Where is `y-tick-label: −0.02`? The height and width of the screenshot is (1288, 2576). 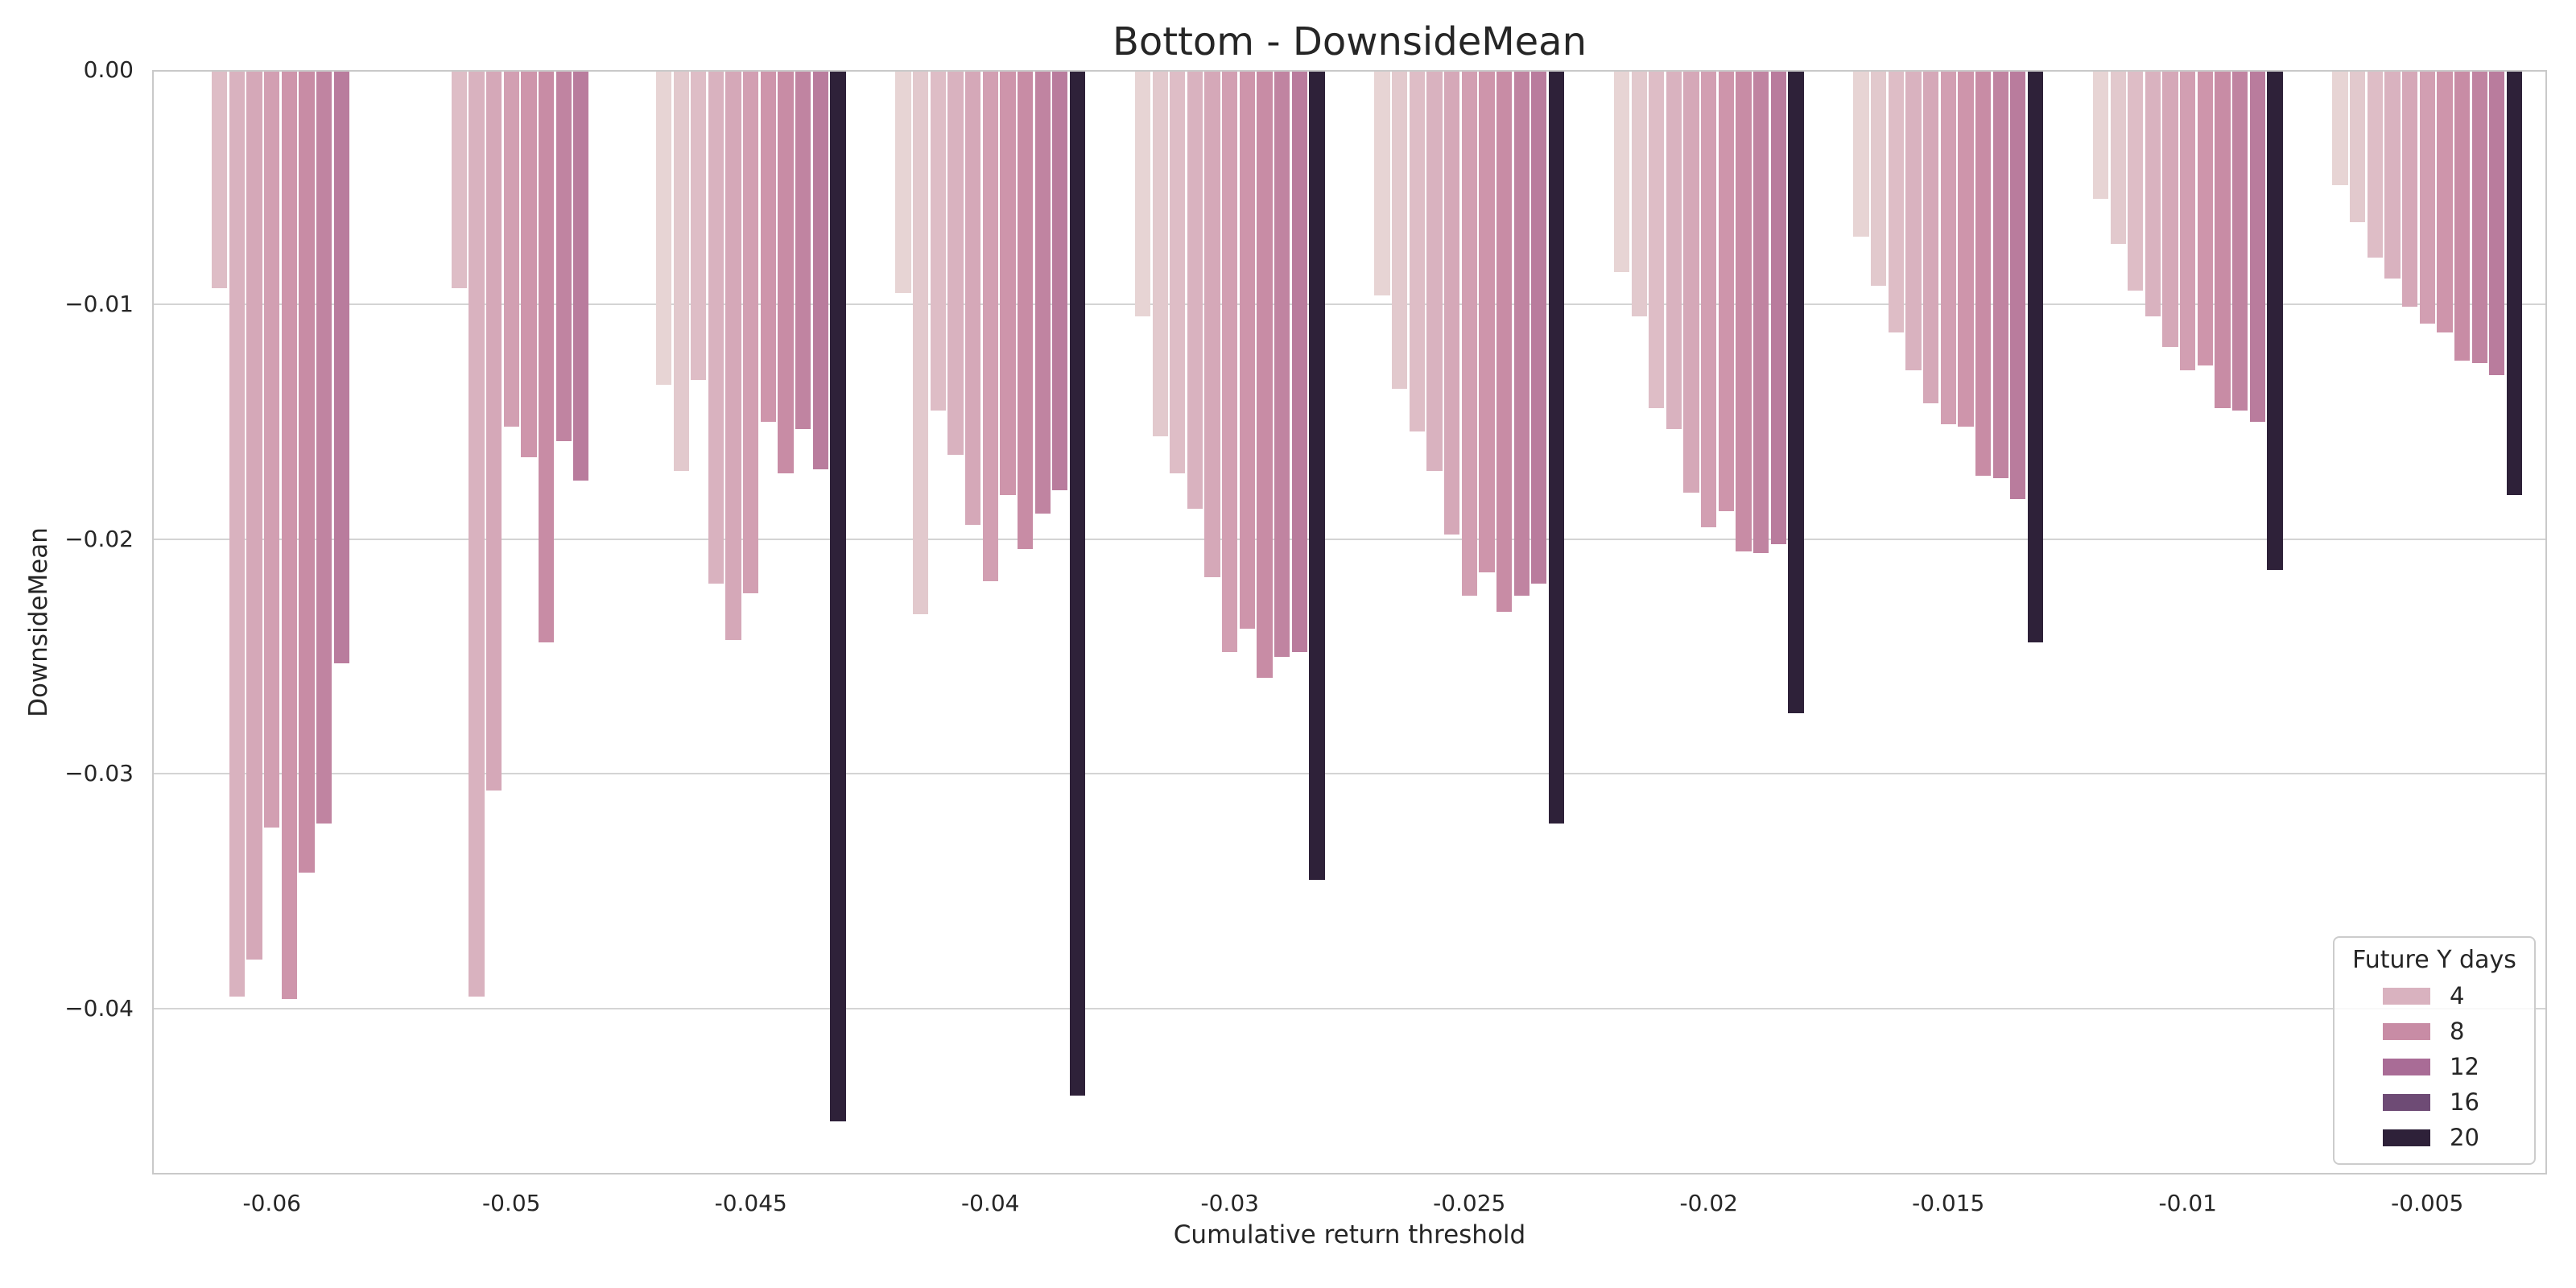
y-tick-label: −0.02 is located at coordinates (99, 538).